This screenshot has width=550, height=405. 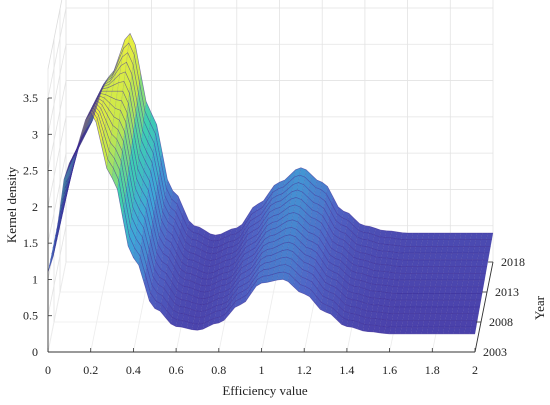 What do you see at coordinates (30, 98) in the screenshot?
I see `z-tick-label: 3.5` at bounding box center [30, 98].